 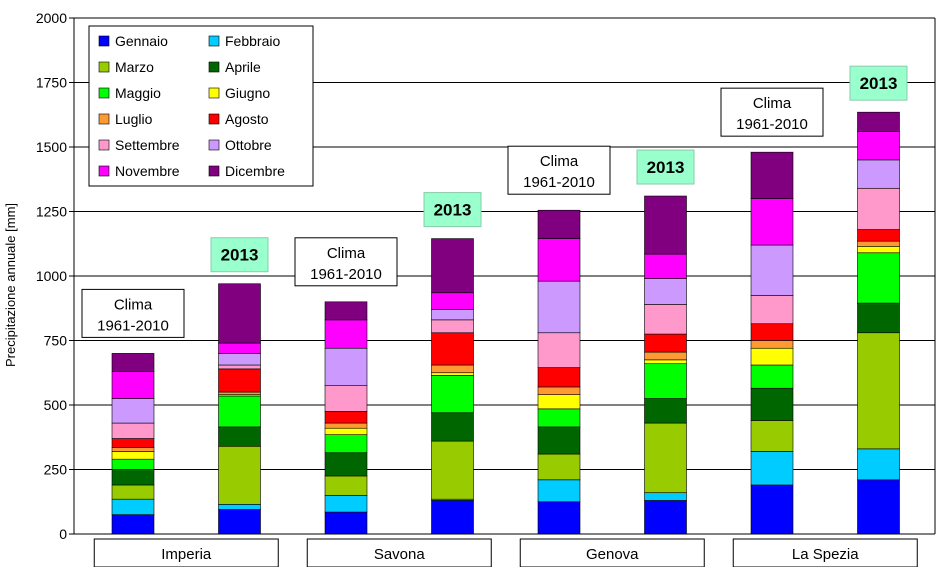 What do you see at coordinates (612, 554) in the screenshot?
I see `region-label-genova: Genova` at bounding box center [612, 554].